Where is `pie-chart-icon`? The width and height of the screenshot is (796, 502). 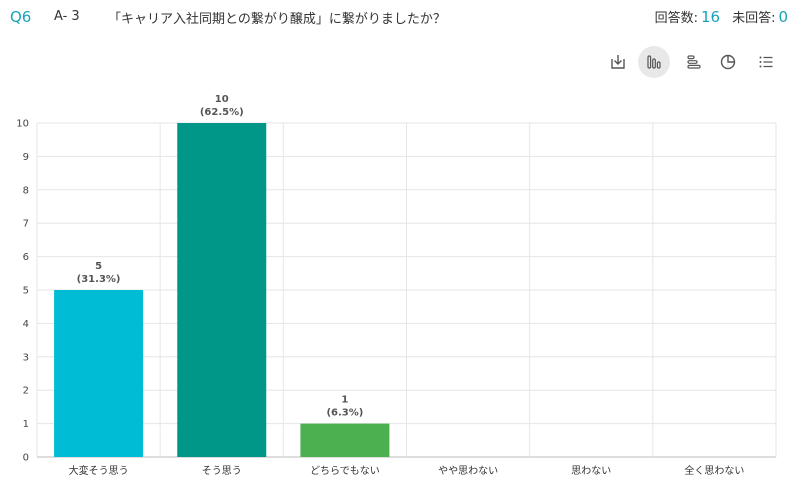 pie-chart-icon is located at coordinates (728, 62).